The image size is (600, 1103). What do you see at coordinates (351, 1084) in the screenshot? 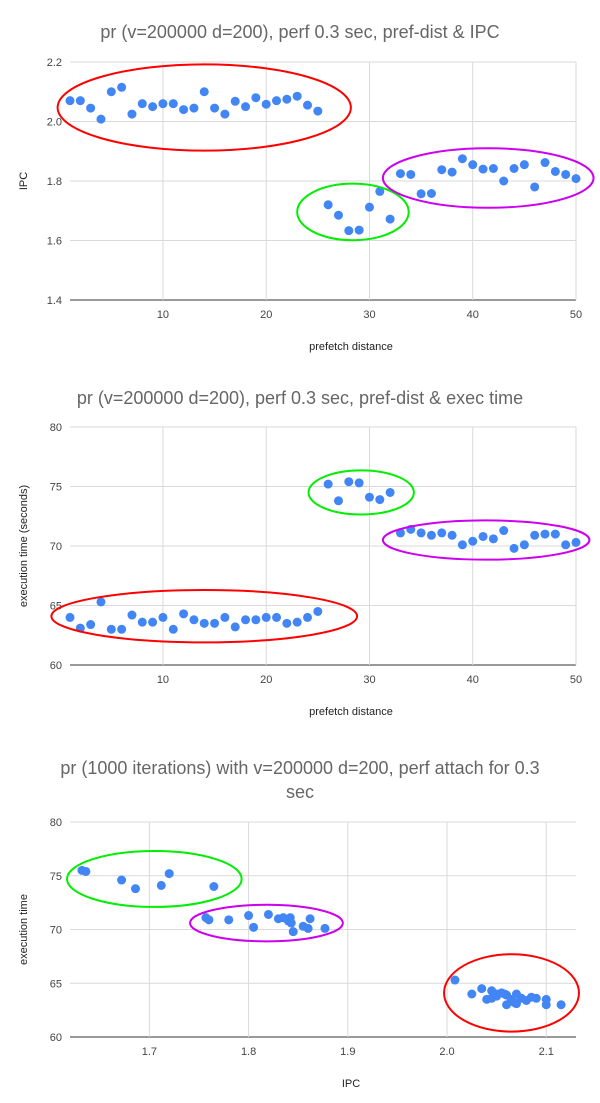
I see `x-axis-title: IPC` at bounding box center [351, 1084].